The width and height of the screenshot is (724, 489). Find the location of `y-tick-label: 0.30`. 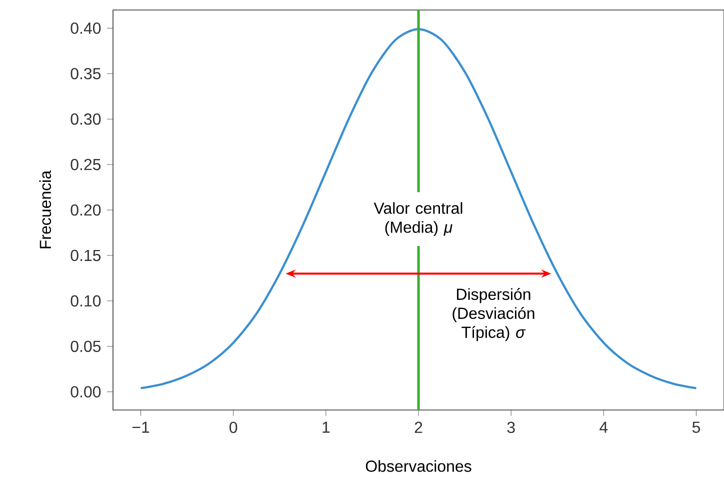

y-tick-label: 0.30 is located at coordinates (85, 119).